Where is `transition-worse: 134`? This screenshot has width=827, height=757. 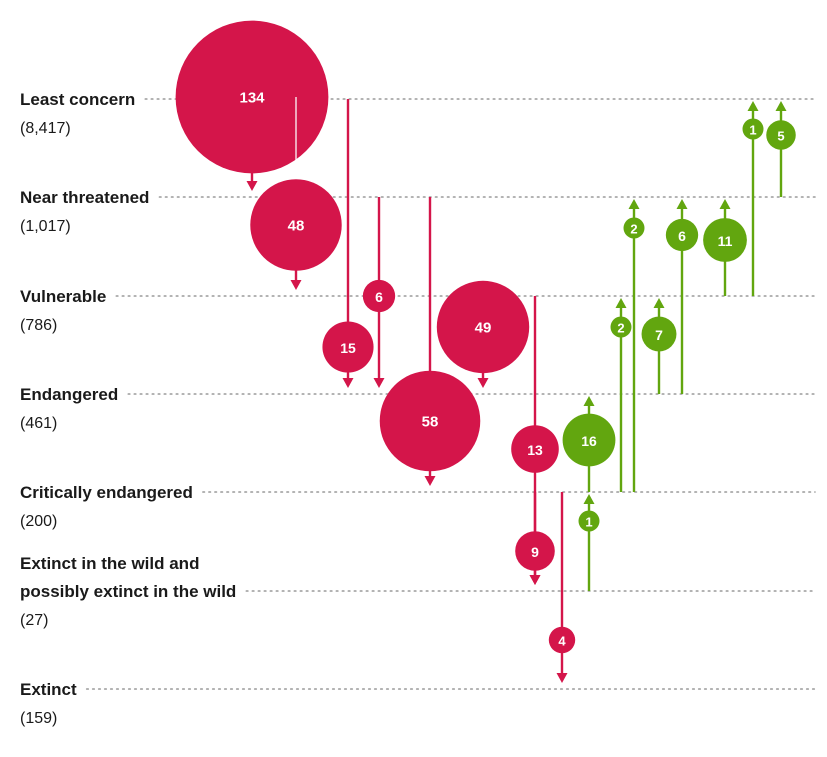 transition-worse: 134 is located at coordinates (252, 109).